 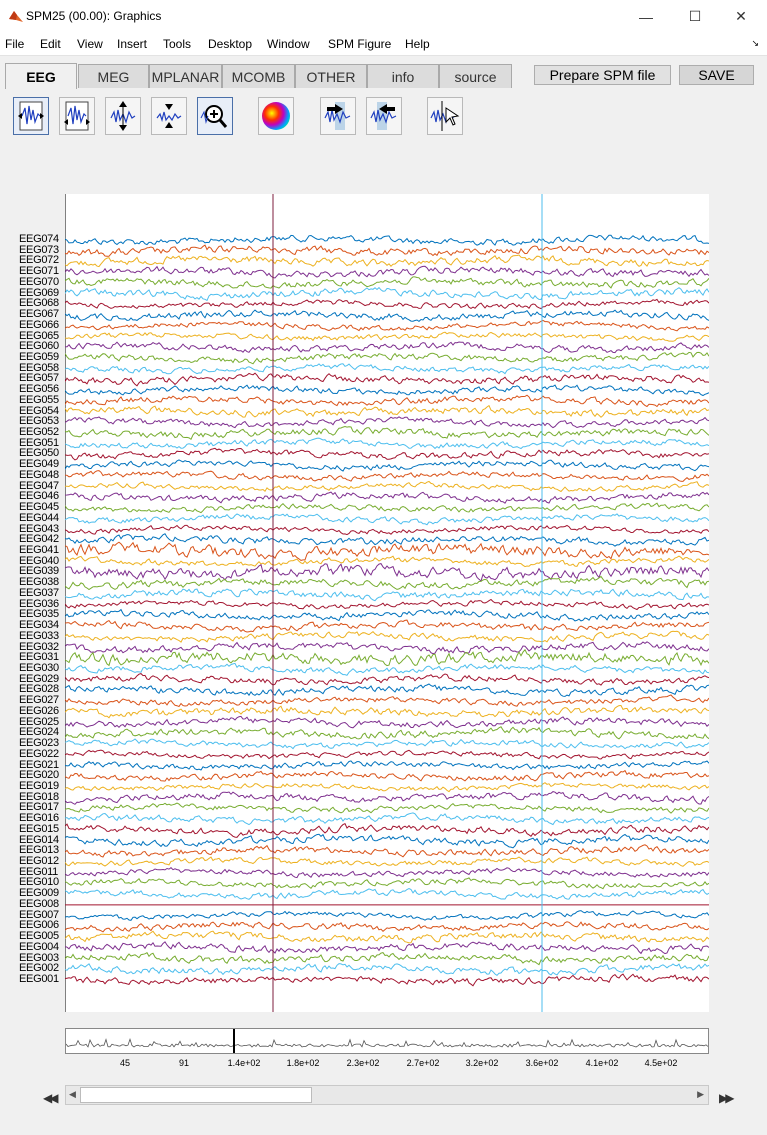 What do you see at coordinates (39, 625) in the screenshot?
I see `channel-label-eeg034: EEG034` at bounding box center [39, 625].